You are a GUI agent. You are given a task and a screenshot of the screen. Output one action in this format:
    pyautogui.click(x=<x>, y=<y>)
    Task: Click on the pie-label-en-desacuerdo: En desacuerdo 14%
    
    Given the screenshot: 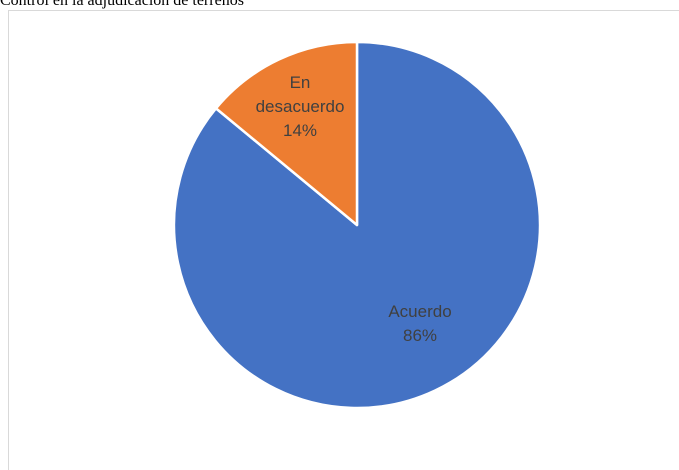 What is the action you would take?
    pyautogui.click(x=300, y=106)
    